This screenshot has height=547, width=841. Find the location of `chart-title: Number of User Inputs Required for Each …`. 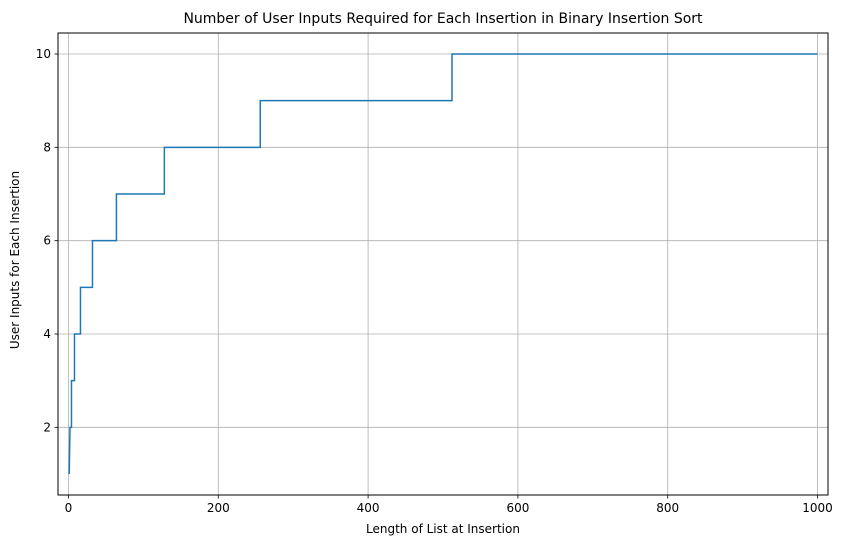

chart-title: Number of User Inputs Required for Each … is located at coordinates (443, 19).